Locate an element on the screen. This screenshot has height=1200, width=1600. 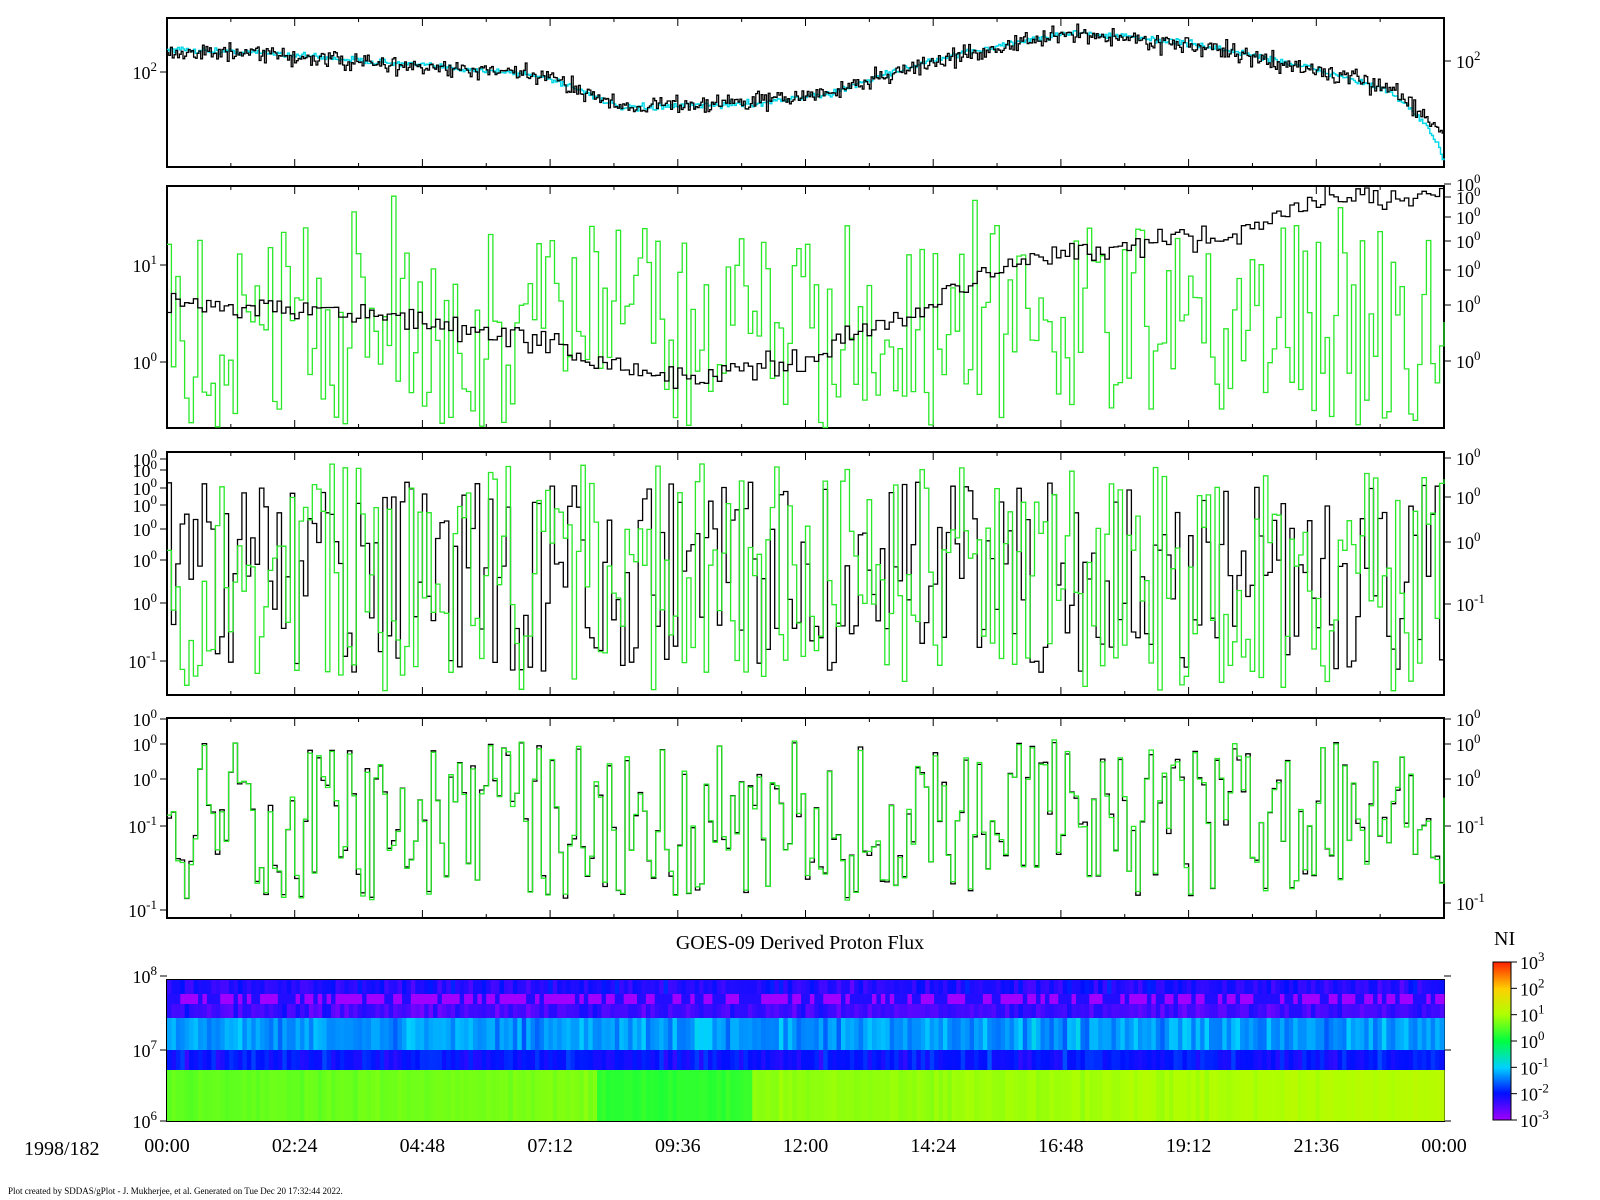
colorbar-tick-label: 10⁻² is located at coordinates (1534, 1093).